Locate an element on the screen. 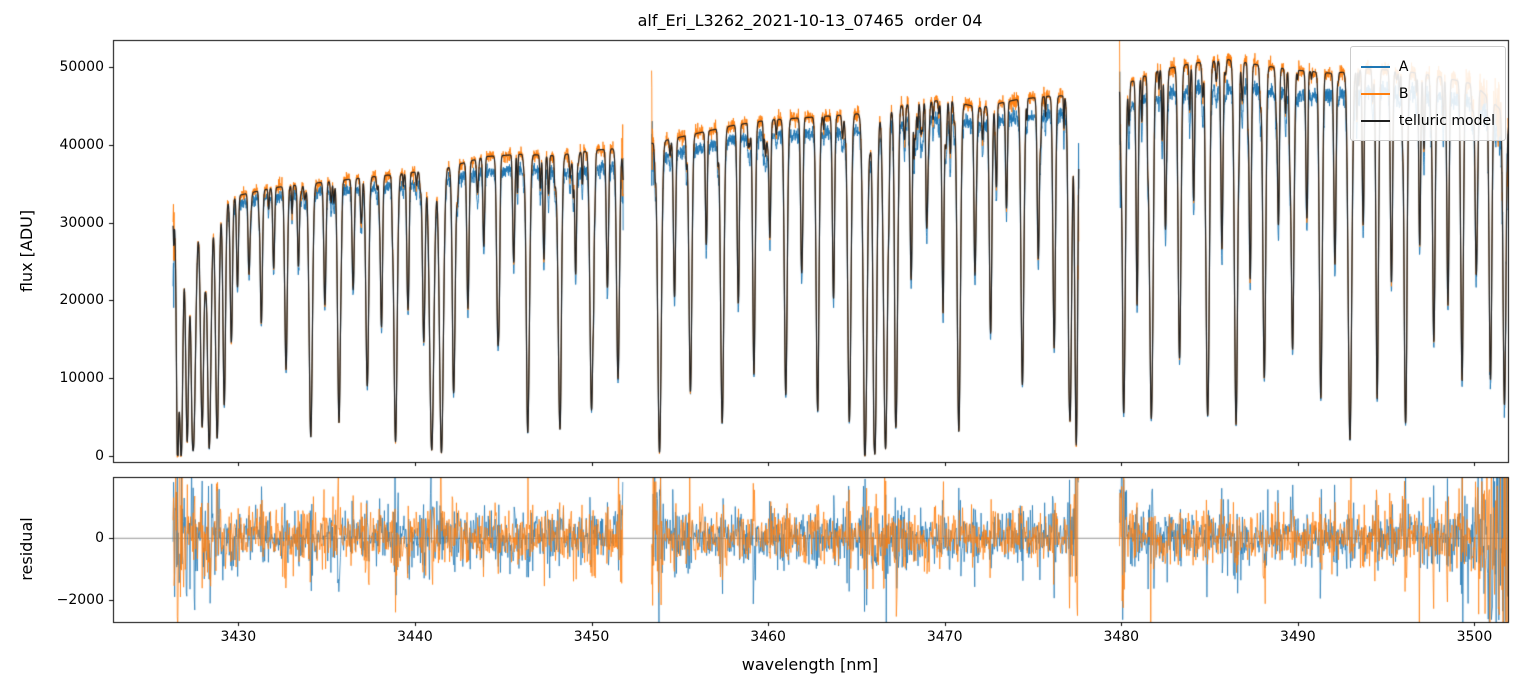 The image size is (1523, 696). y-tick-label: 40000 is located at coordinates (81, 144).